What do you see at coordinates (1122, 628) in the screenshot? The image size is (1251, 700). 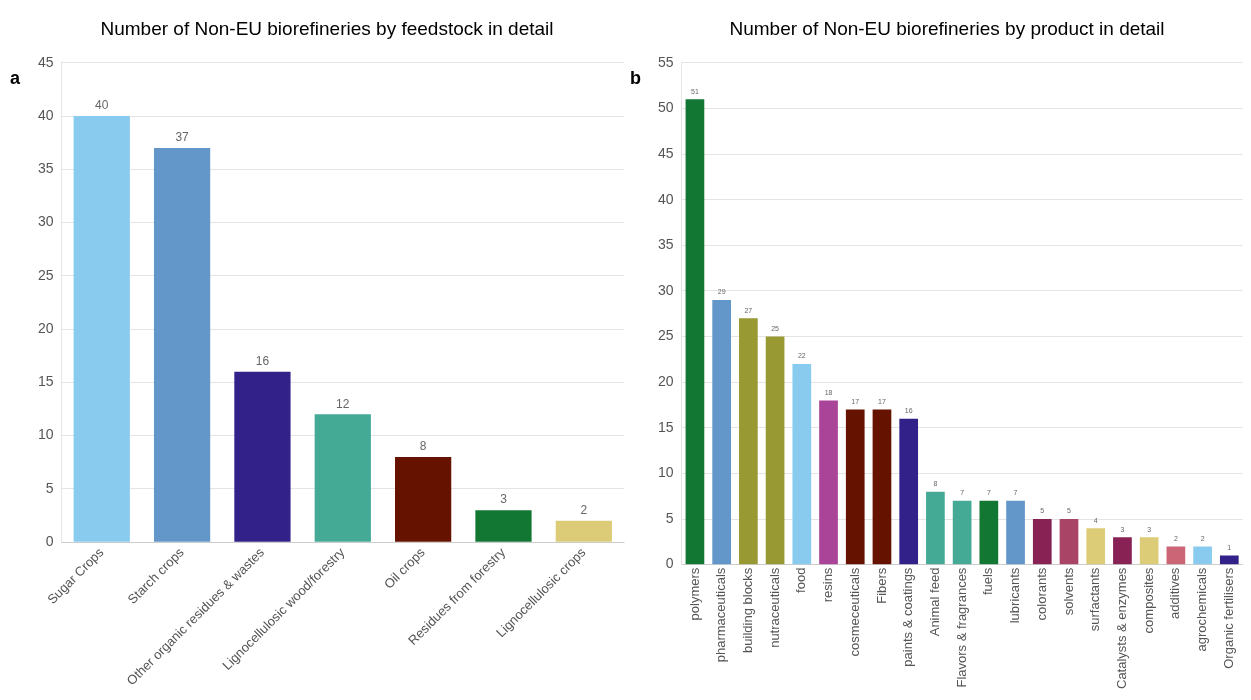 I see `x-tick-label: Catalysts & enzymes` at bounding box center [1122, 628].